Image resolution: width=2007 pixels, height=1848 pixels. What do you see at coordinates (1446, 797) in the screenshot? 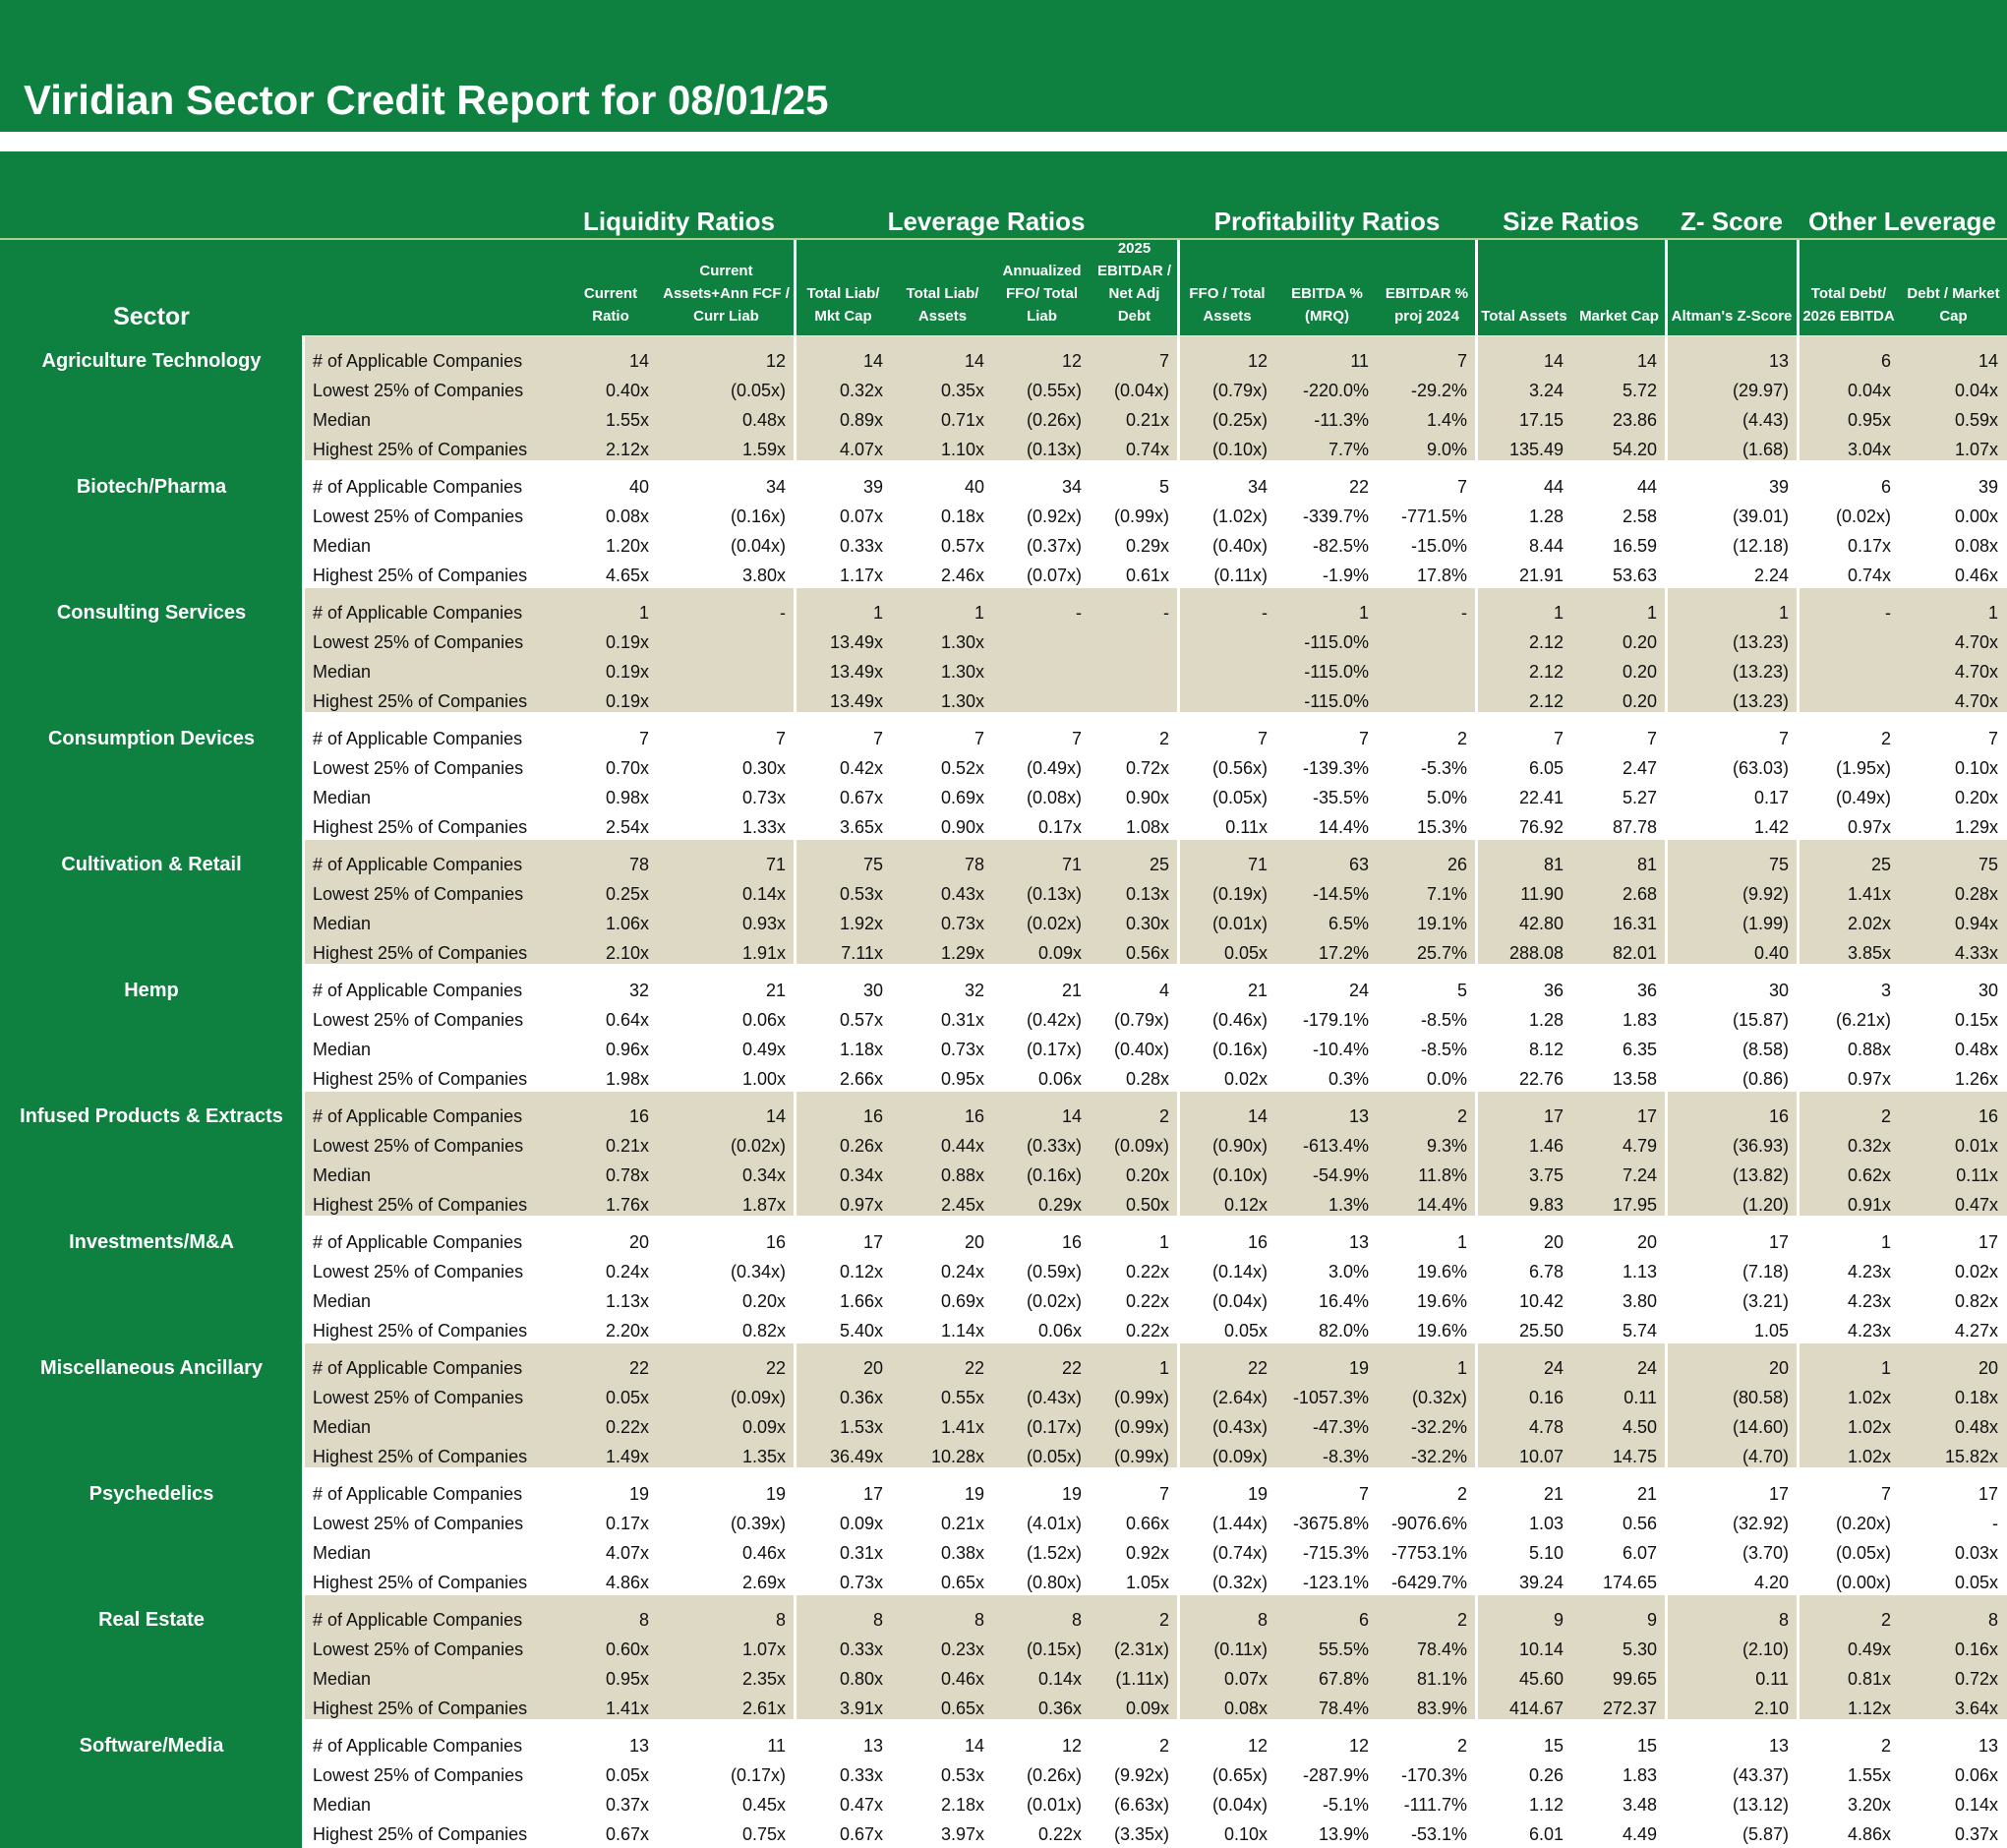
I see `table-cell: 5.0%` at bounding box center [1446, 797].